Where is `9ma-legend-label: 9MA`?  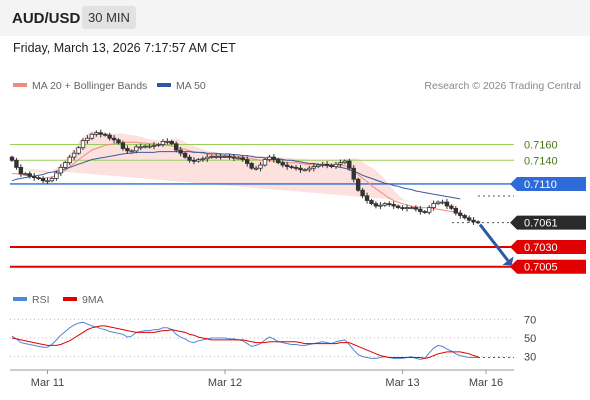 9ma-legend-label: 9MA is located at coordinates (93, 300).